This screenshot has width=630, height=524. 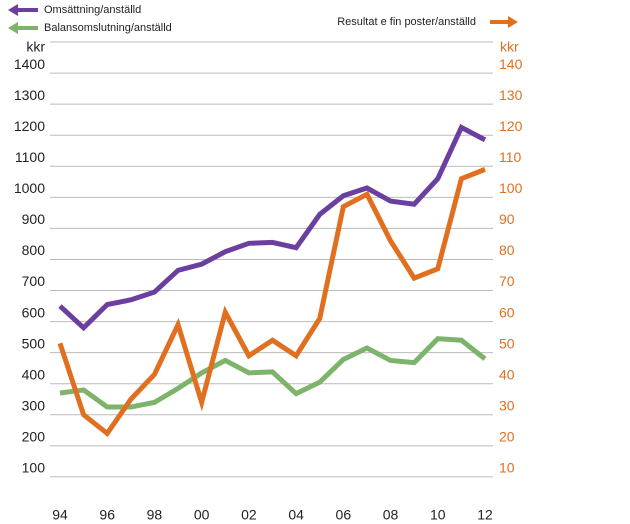 I want to click on x-tick-label: 94, so click(x=60, y=515).